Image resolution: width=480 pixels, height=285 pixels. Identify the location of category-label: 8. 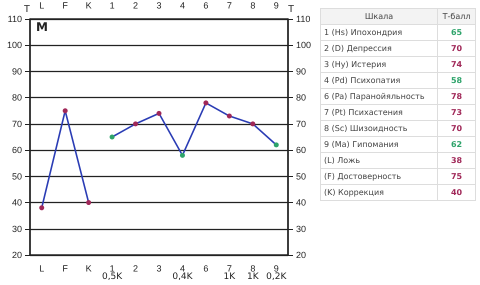
(253, 5).